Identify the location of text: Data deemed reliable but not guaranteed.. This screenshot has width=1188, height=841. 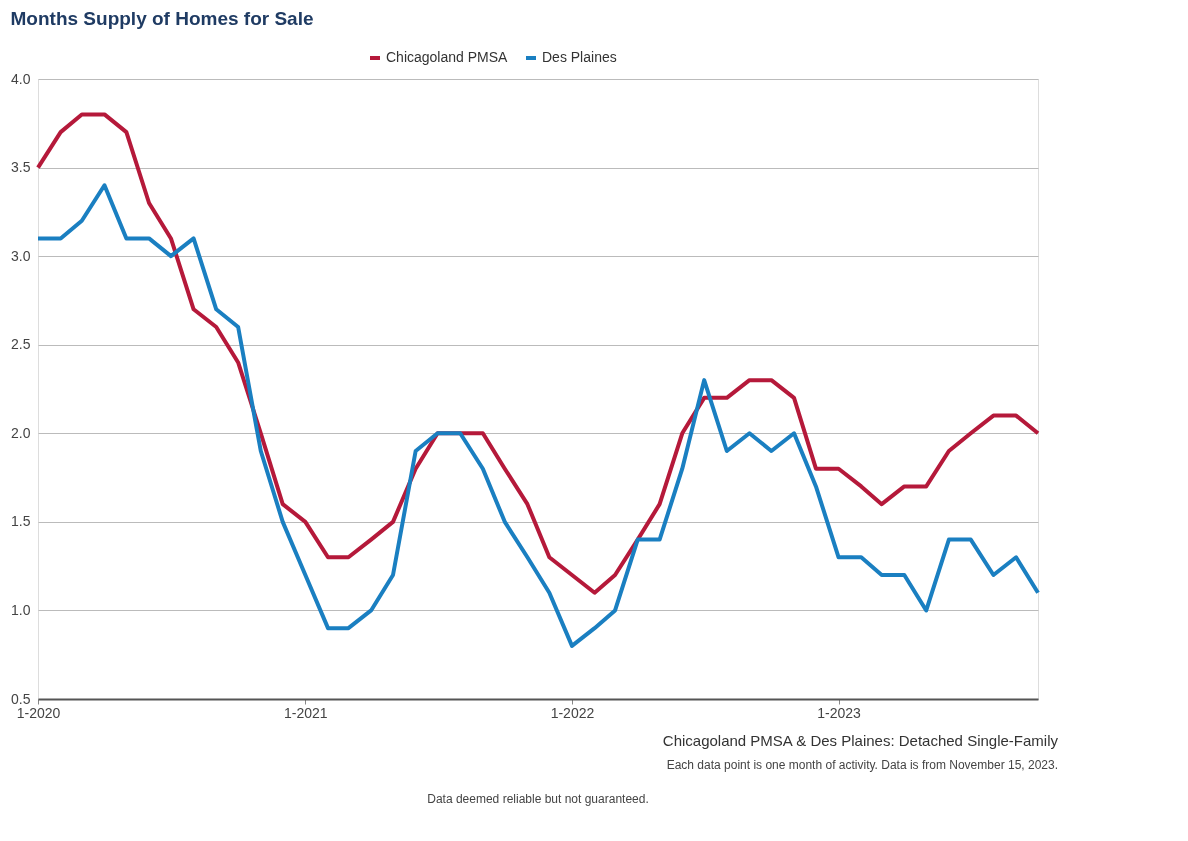
(538, 799).